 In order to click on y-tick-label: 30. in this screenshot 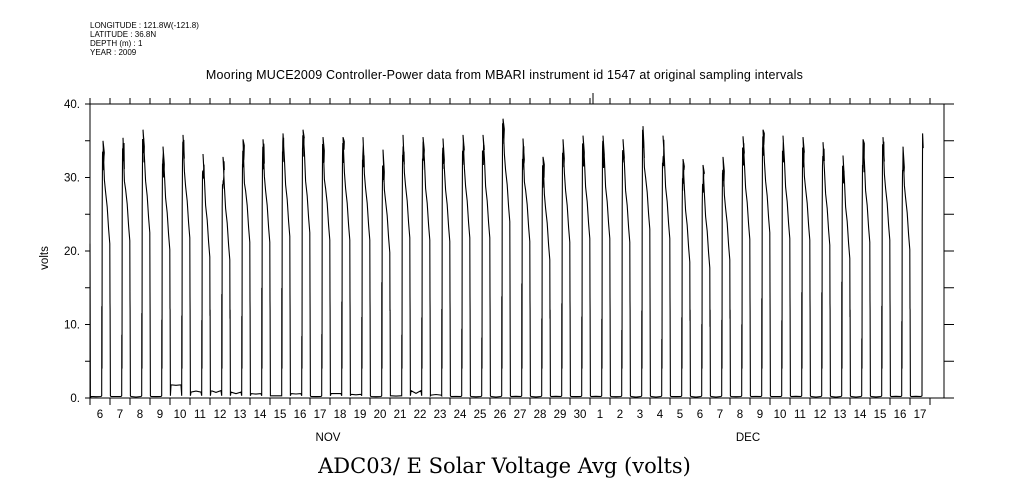, I will do `click(72, 179)`.